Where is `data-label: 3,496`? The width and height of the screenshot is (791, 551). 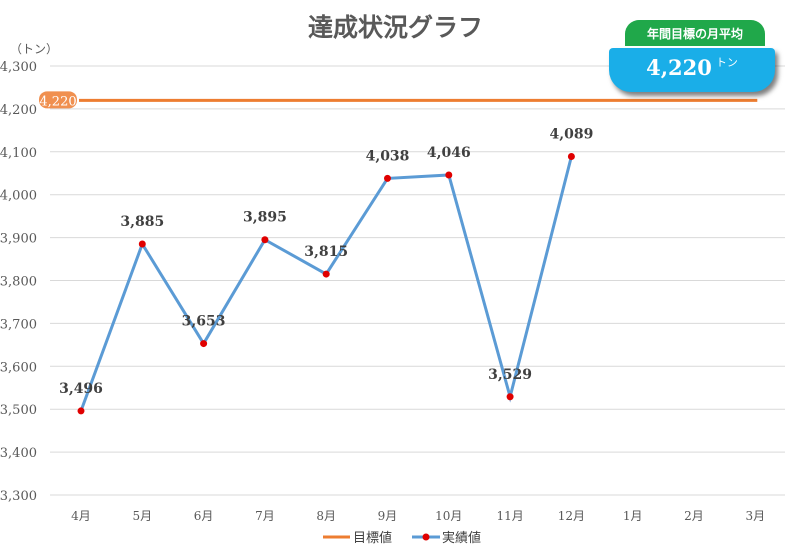
data-label: 3,496 is located at coordinates (81, 389).